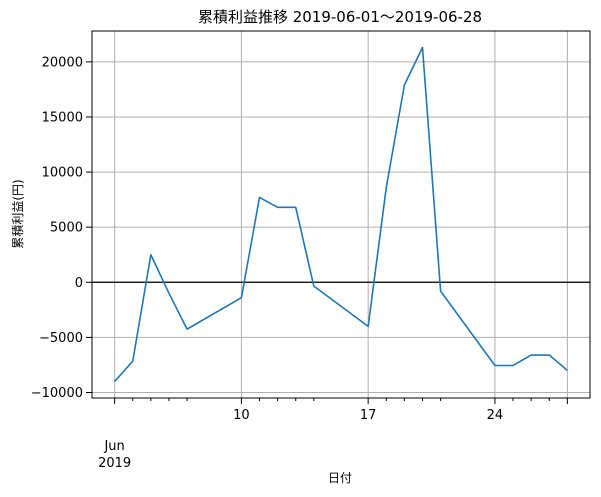 The width and height of the screenshot is (601, 497). What do you see at coordinates (62, 62) in the screenshot?
I see `y-tick-label: 20000` at bounding box center [62, 62].